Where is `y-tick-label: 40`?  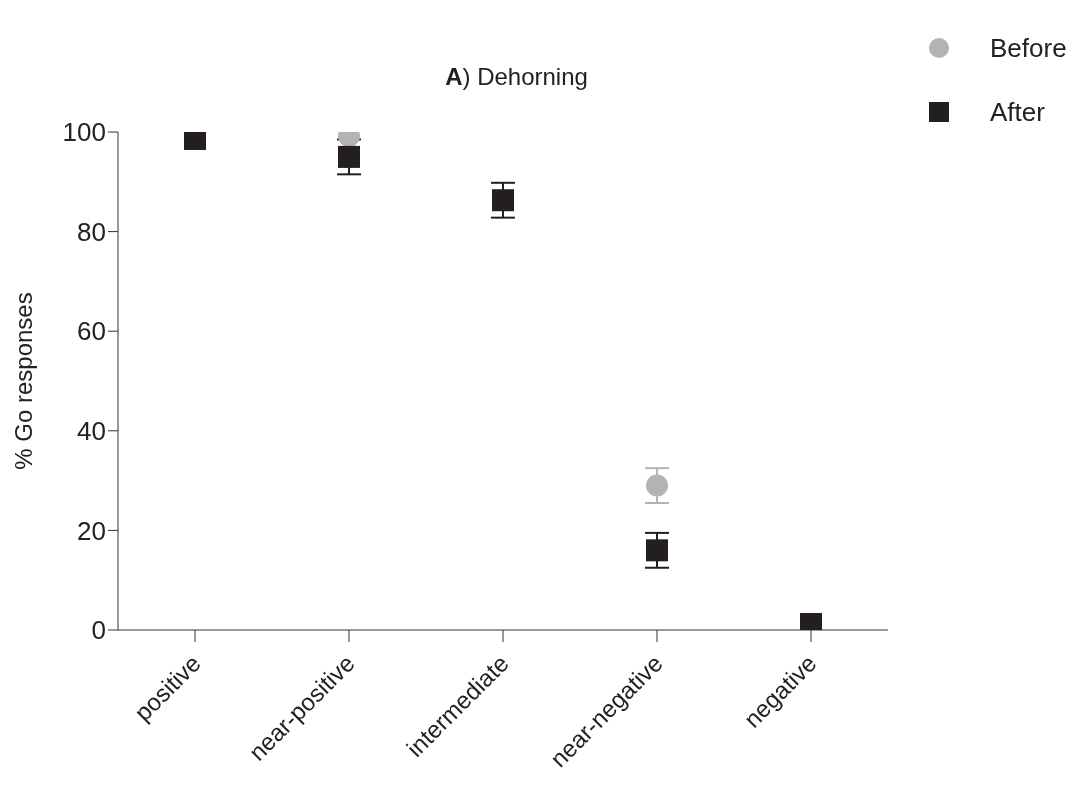 y-tick-label: 40 is located at coordinates (91, 431).